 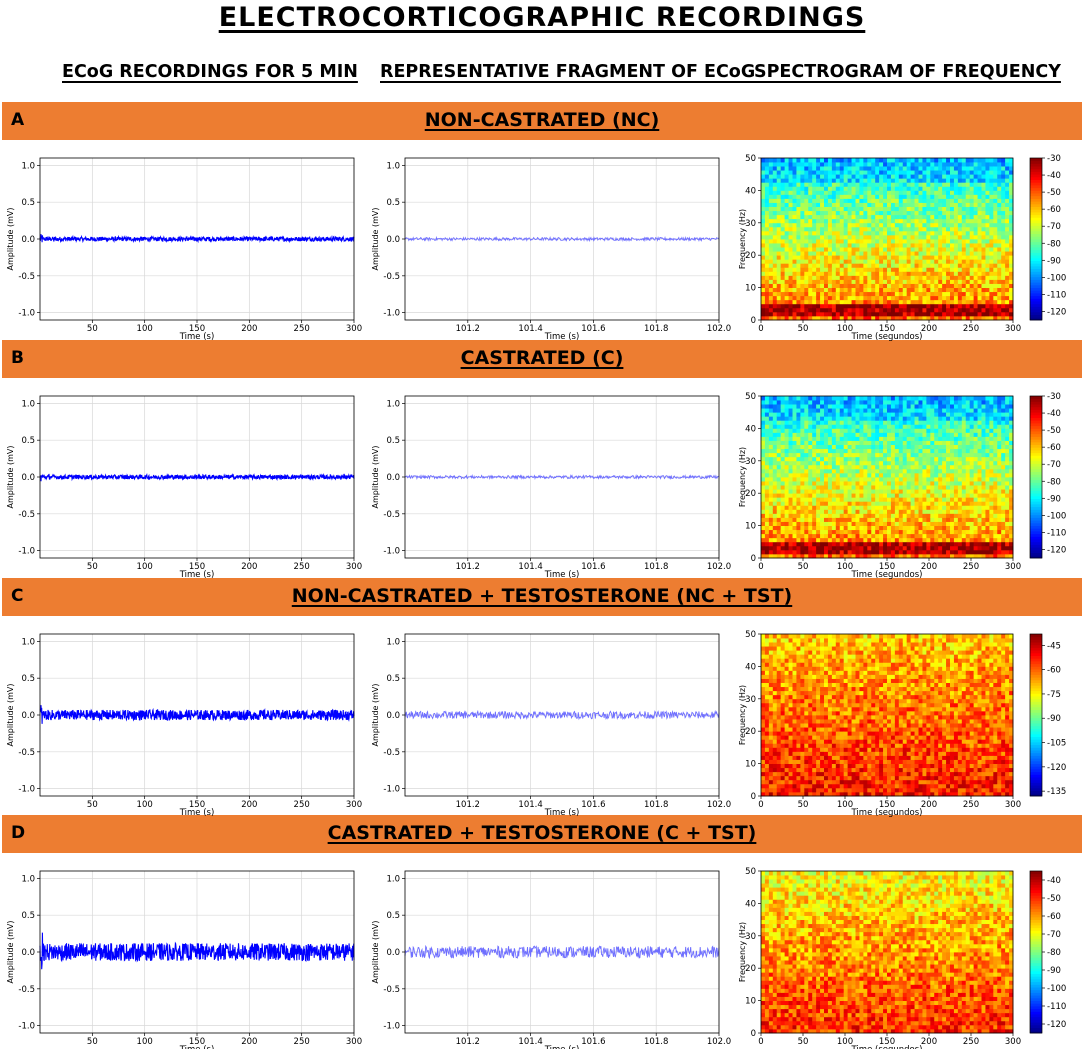 I want to click on x-tick-label: 101.2, so click(x=468, y=329).